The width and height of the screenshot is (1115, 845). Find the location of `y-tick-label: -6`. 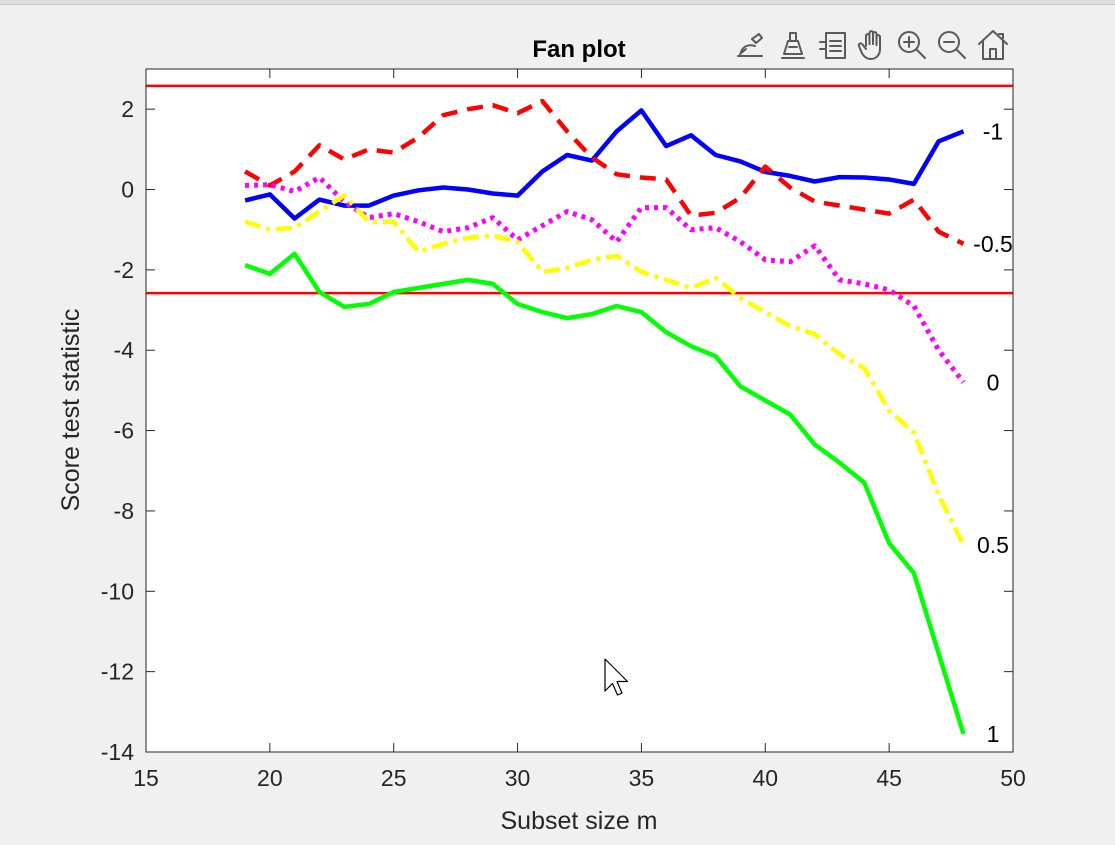

y-tick-label: -6 is located at coordinates (124, 431).